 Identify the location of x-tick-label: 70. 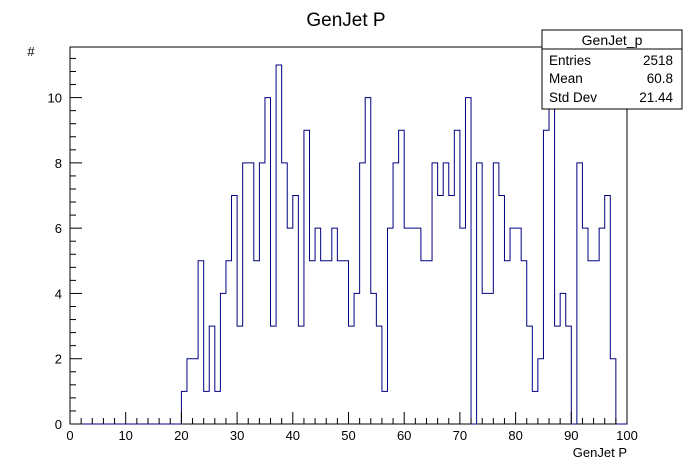
(460, 435).